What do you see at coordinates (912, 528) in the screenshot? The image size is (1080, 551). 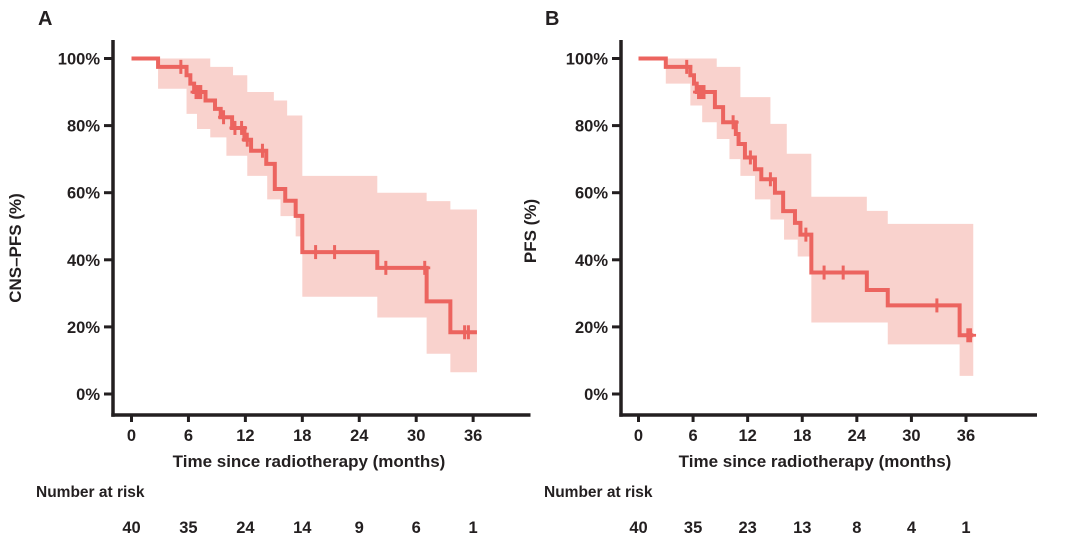 I see `risk-count: 4` at bounding box center [912, 528].